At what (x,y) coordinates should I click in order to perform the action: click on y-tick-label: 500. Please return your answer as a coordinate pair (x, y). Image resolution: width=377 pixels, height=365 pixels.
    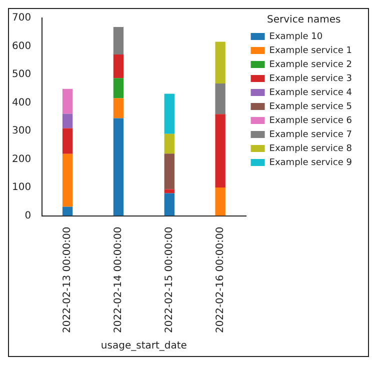
    Looking at the image, I should click on (22, 74).